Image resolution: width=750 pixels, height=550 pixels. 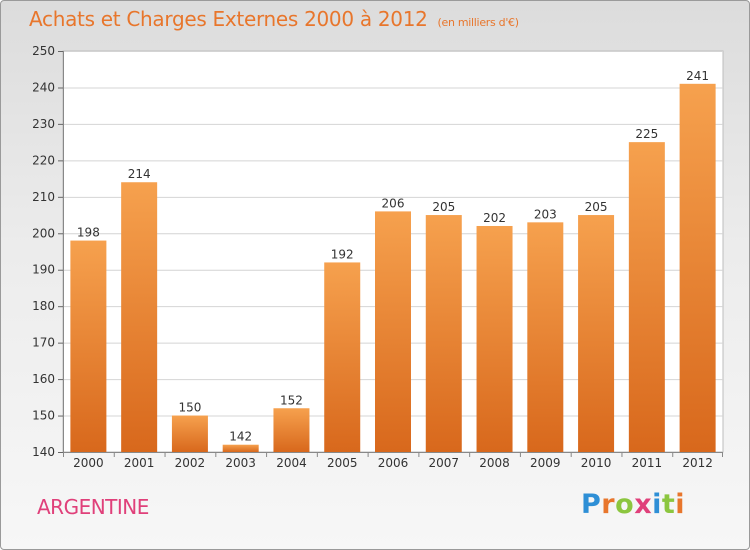 I want to click on bar-value-label: 152, so click(x=291, y=400).